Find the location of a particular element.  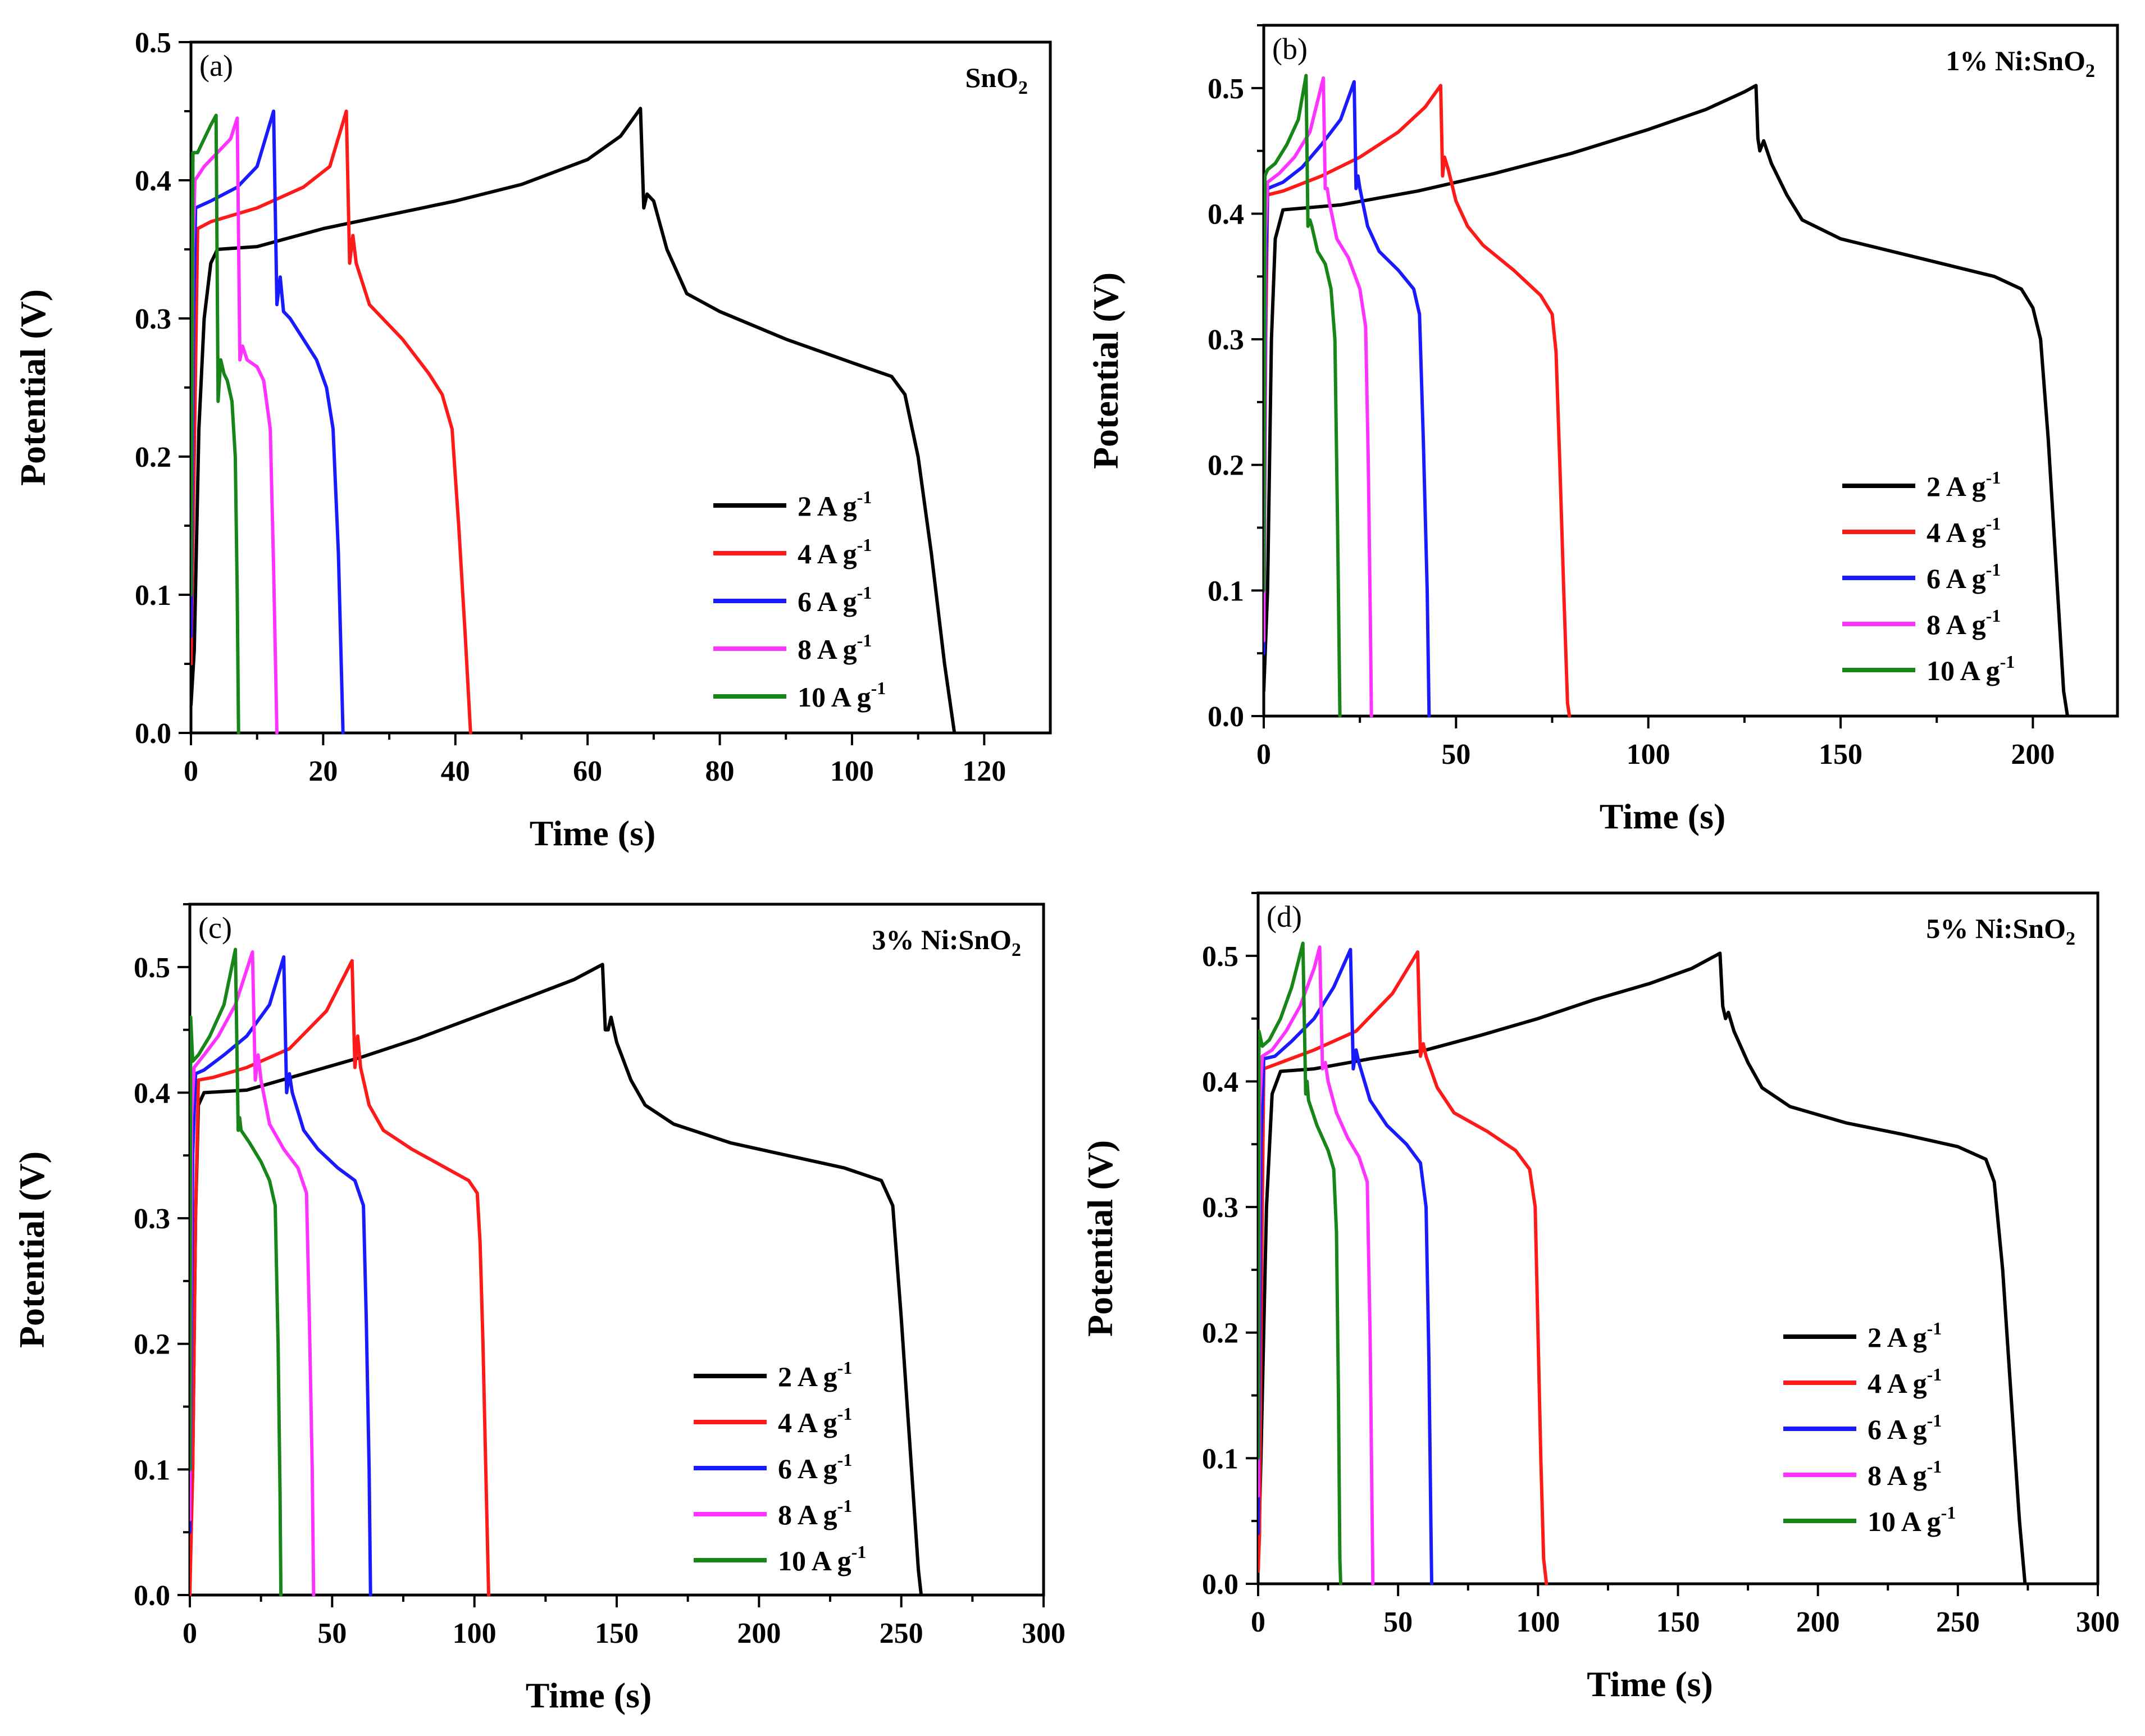

x-tick-label: 60 is located at coordinates (587, 771).